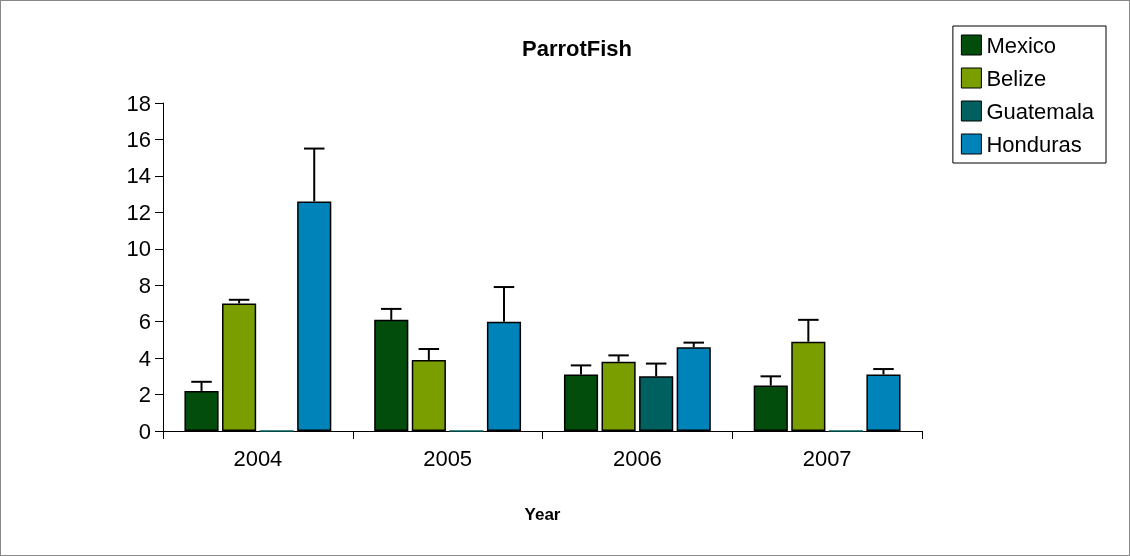 The image size is (1130, 556). I want to click on x-axis-title: Year, so click(542, 514).